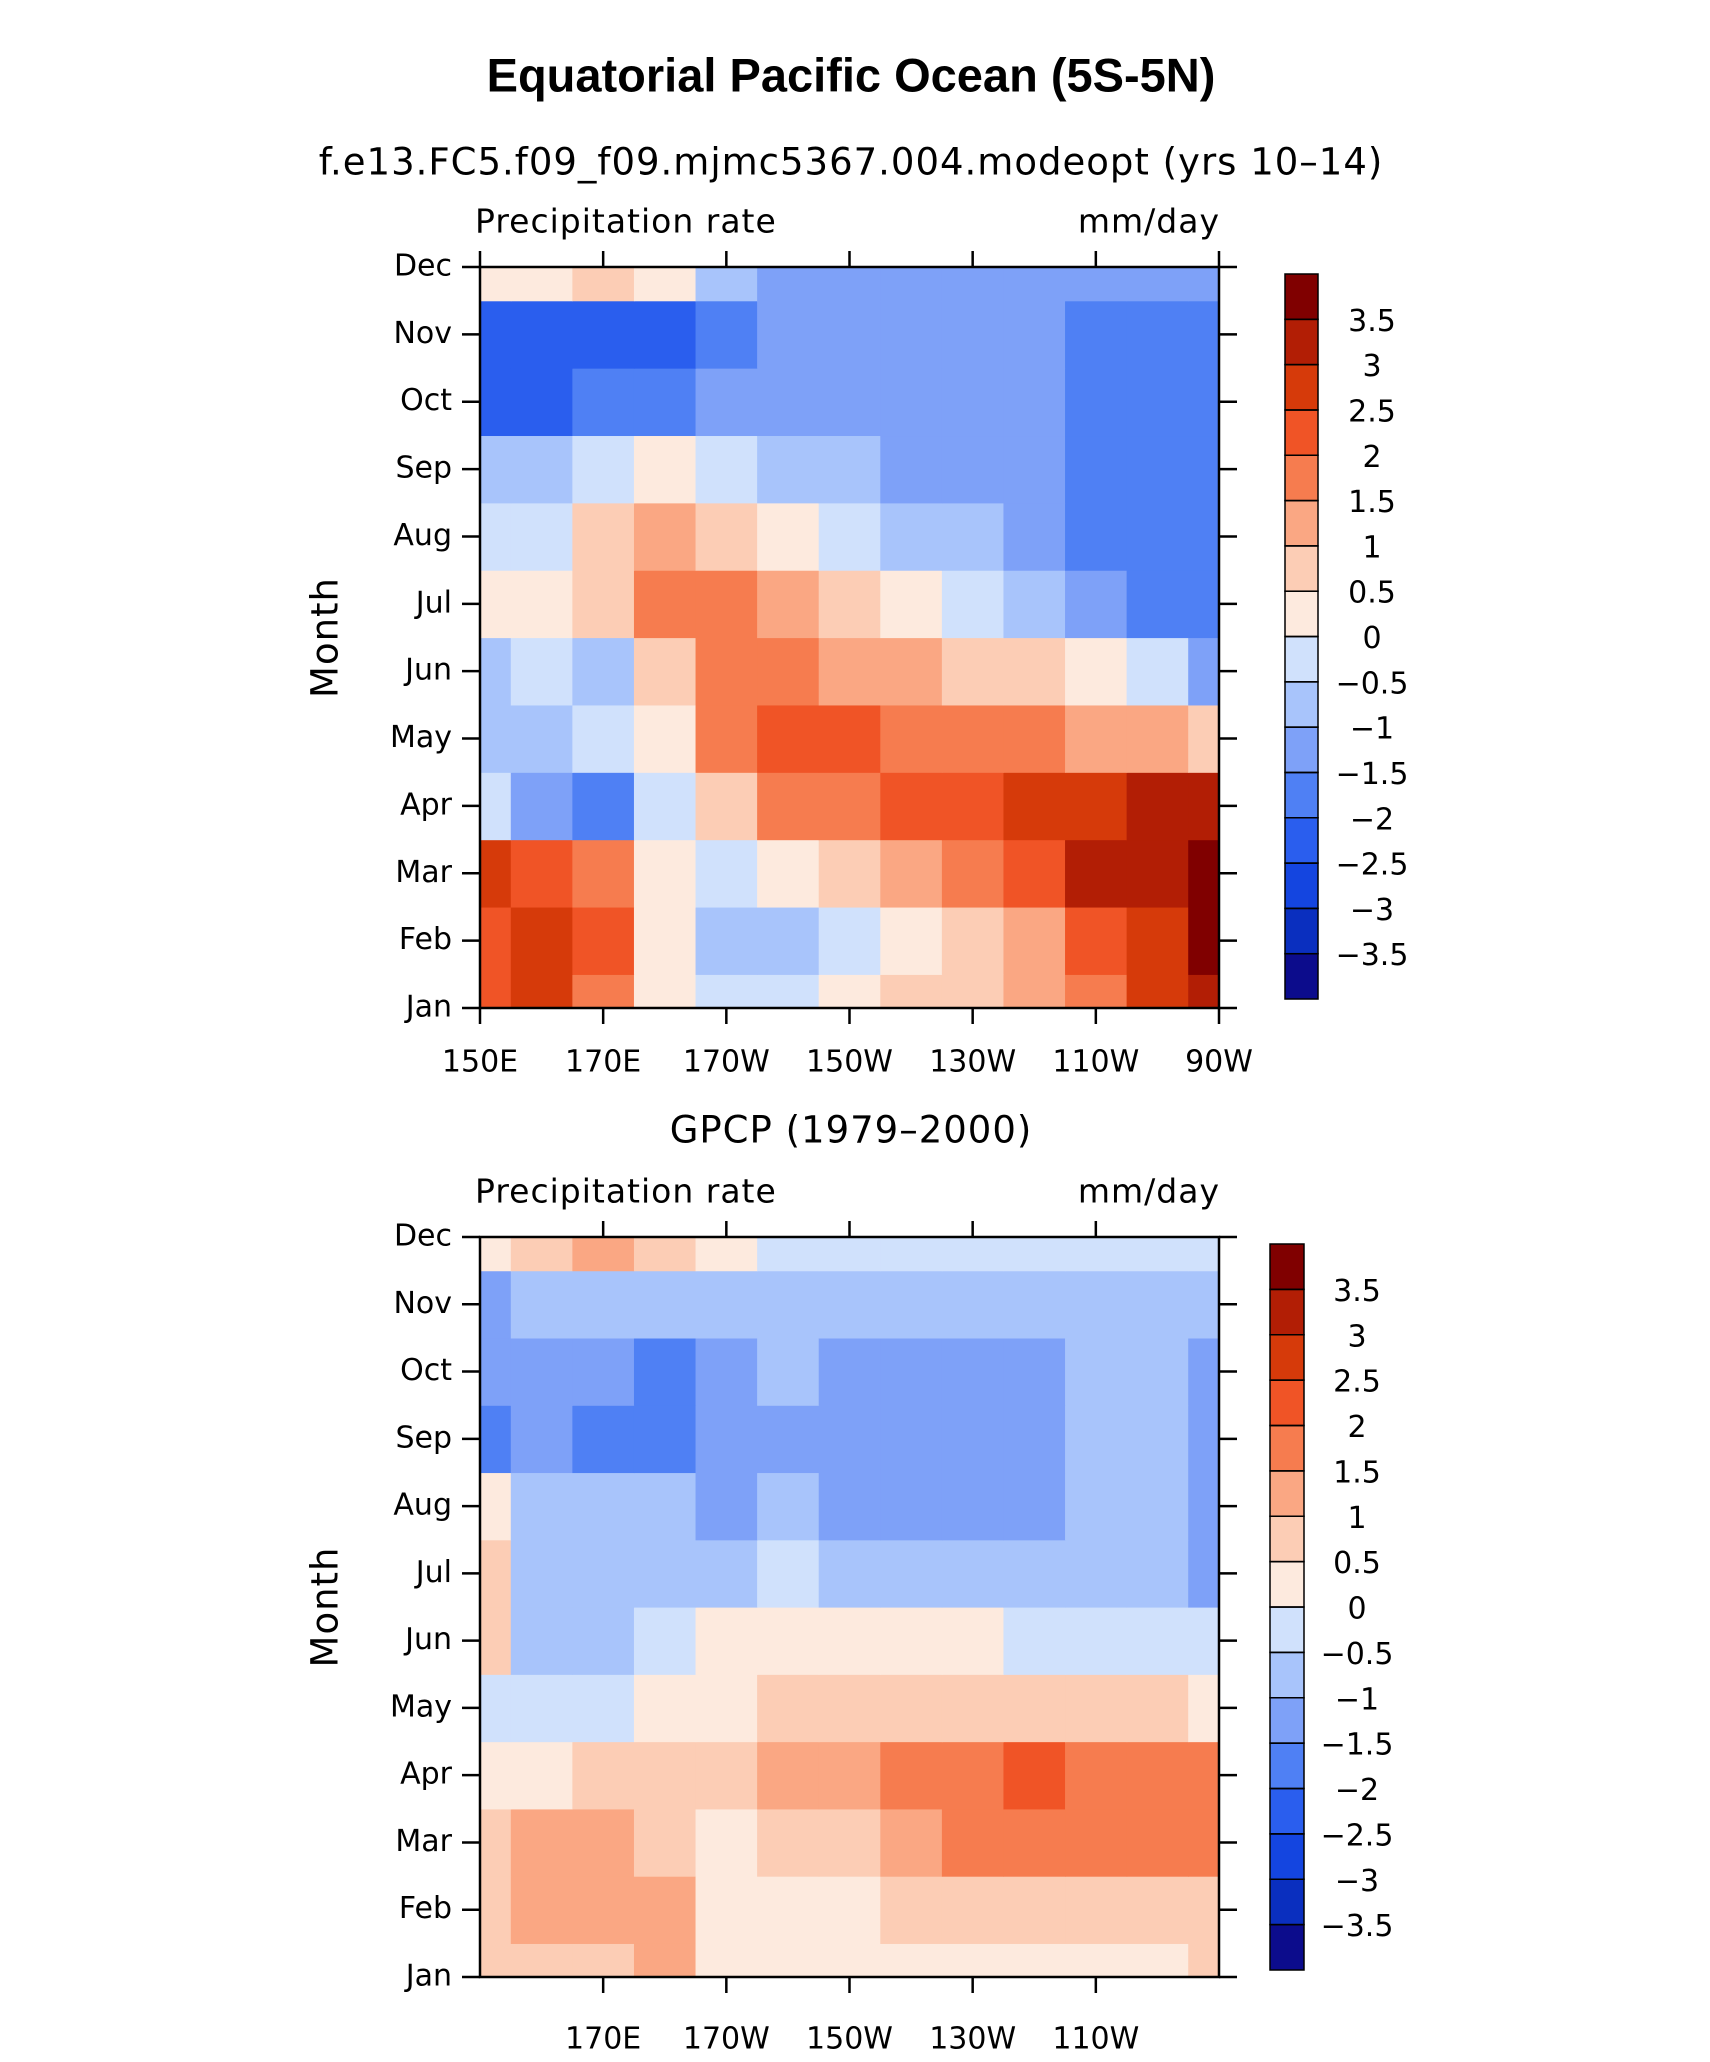 This screenshot has height=2062, width=1710. What do you see at coordinates (1357, 1472) in the screenshot?
I see `colorbar-label: 1.5` at bounding box center [1357, 1472].